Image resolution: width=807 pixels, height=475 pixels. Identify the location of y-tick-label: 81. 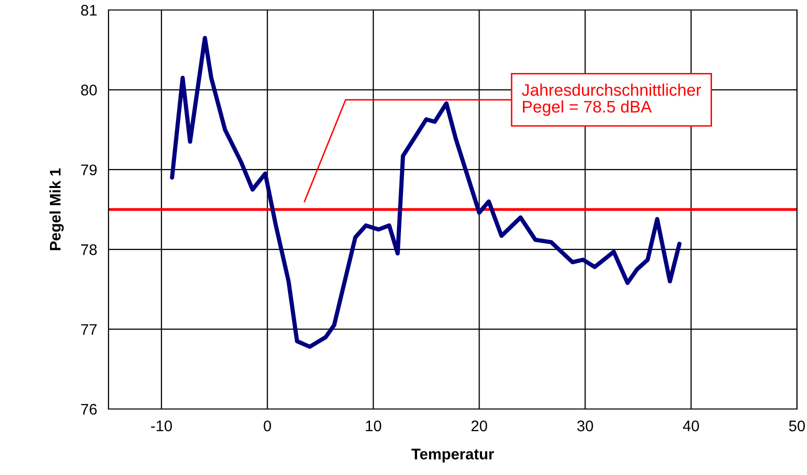
(89, 10).